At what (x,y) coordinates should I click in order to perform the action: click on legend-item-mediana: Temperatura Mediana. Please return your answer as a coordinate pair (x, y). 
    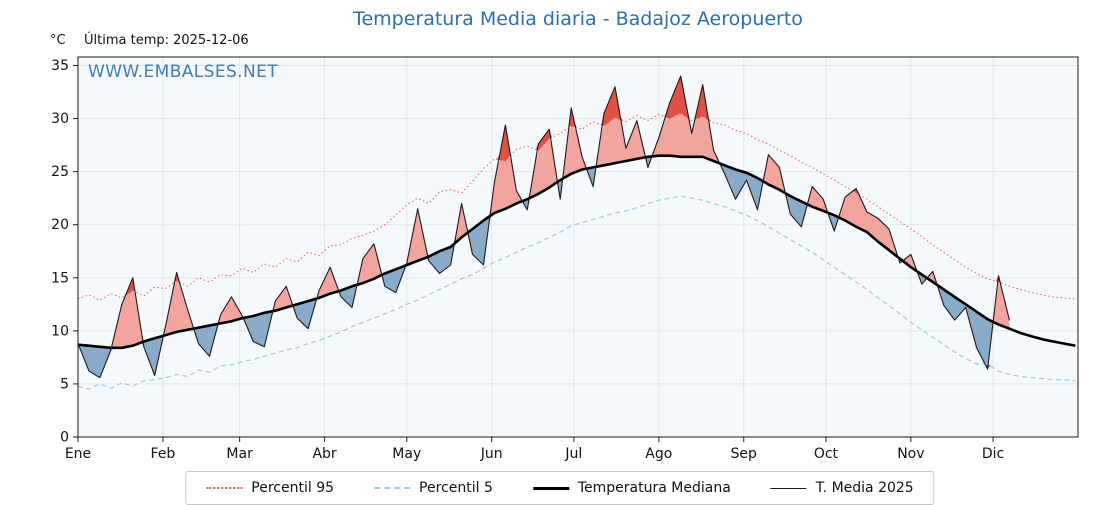
    Looking at the image, I should click on (631, 488).